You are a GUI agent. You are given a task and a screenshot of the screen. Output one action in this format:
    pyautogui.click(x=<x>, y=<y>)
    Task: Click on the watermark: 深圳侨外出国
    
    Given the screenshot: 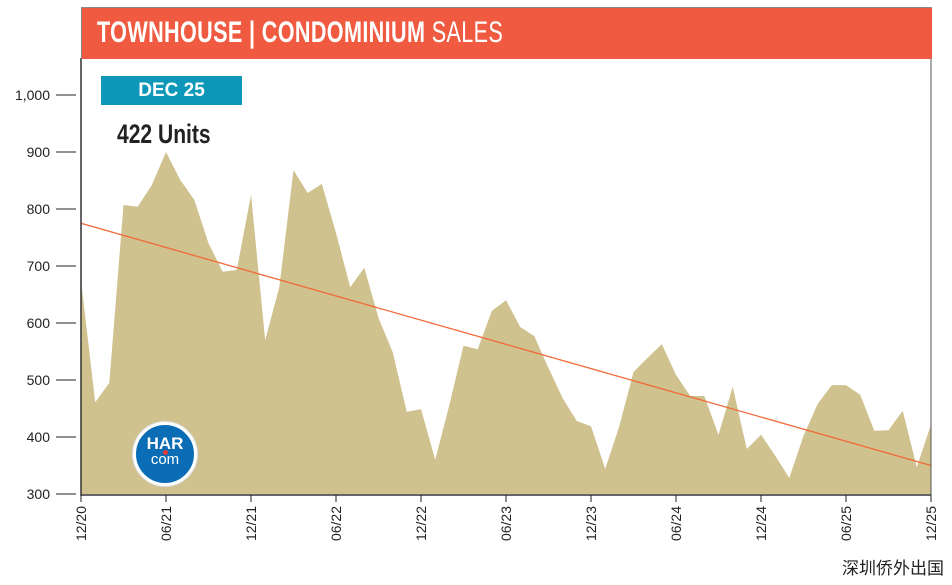 What is the action you would take?
    pyautogui.click(x=893, y=569)
    